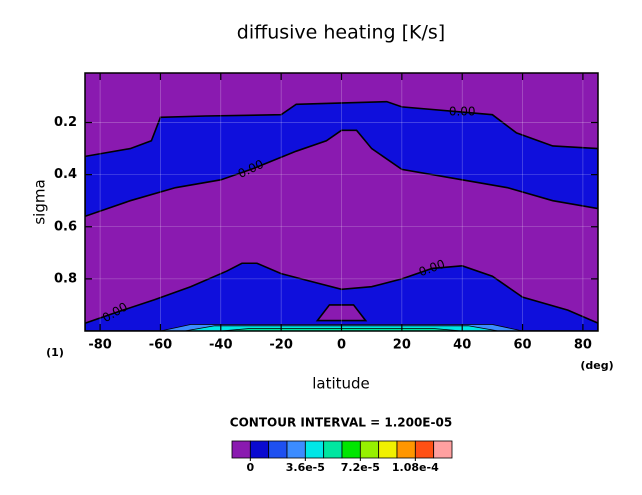 The image size is (642, 495). Describe the element at coordinates (161, 345) in the screenshot. I see `x-tick-label: -60` at that location.